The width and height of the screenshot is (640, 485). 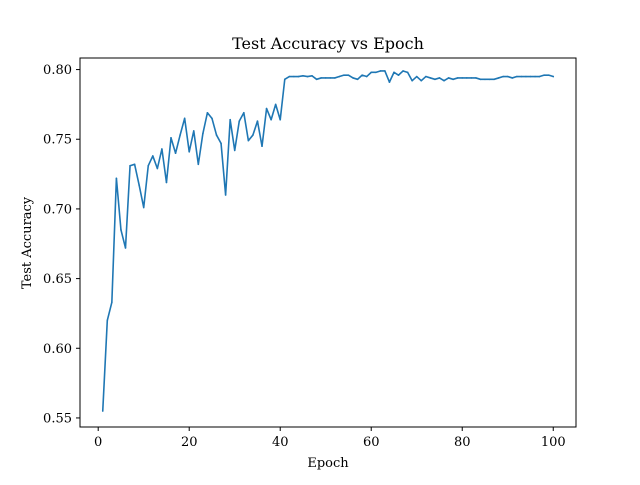 What do you see at coordinates (328, 43) in the screenshot?
I see `chart-title: Test Accuracy vs Epoch` at bounding box center [328, 43].